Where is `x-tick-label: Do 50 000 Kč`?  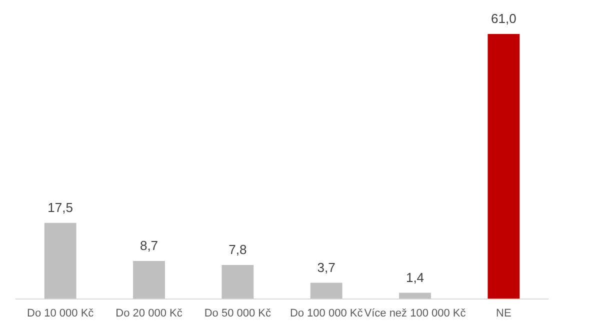
x-tick-label: Do 50 000 Kč is located at coordinates (238, 313).